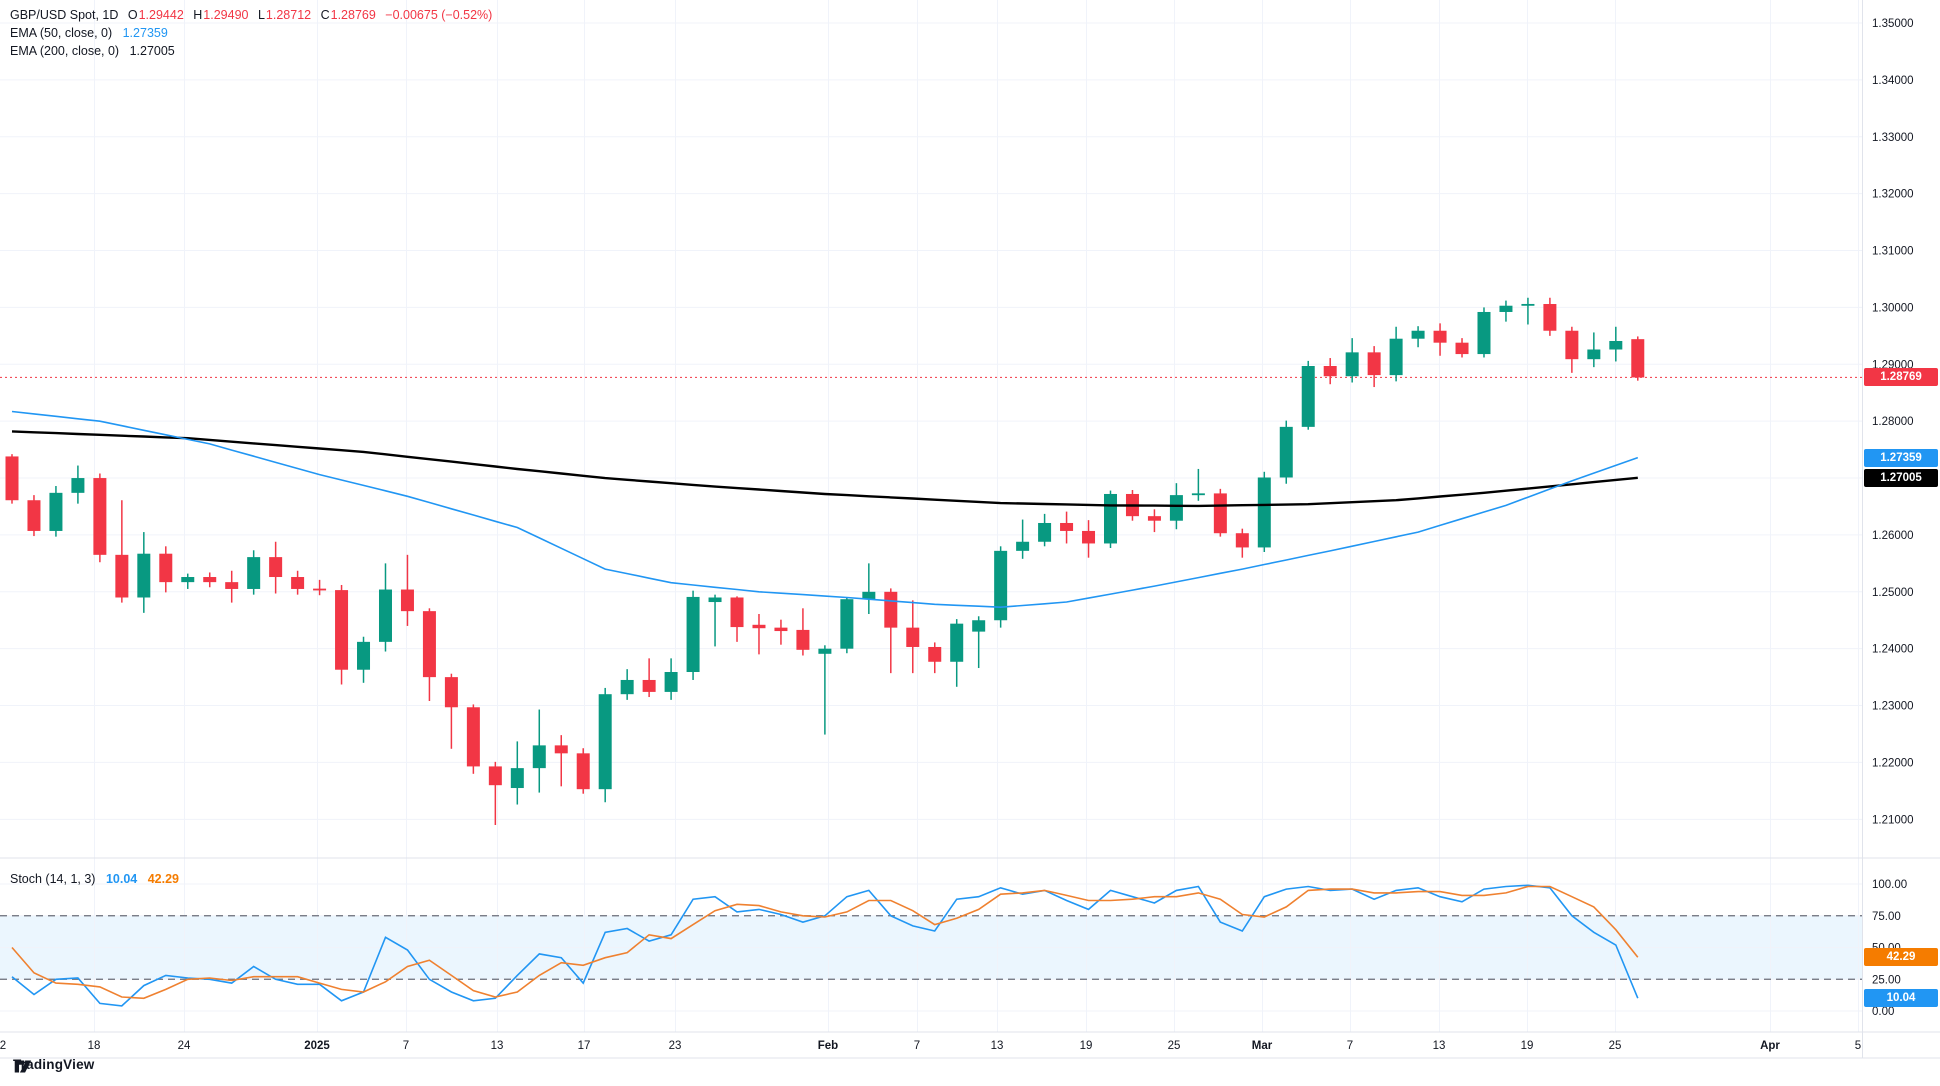 Image resolution: width=1940 pixels, height=1086 pixels. Describe the element at coordinates (1893, 763) in the screenshot. I see `price-tick-label: 1.22000` at that location.